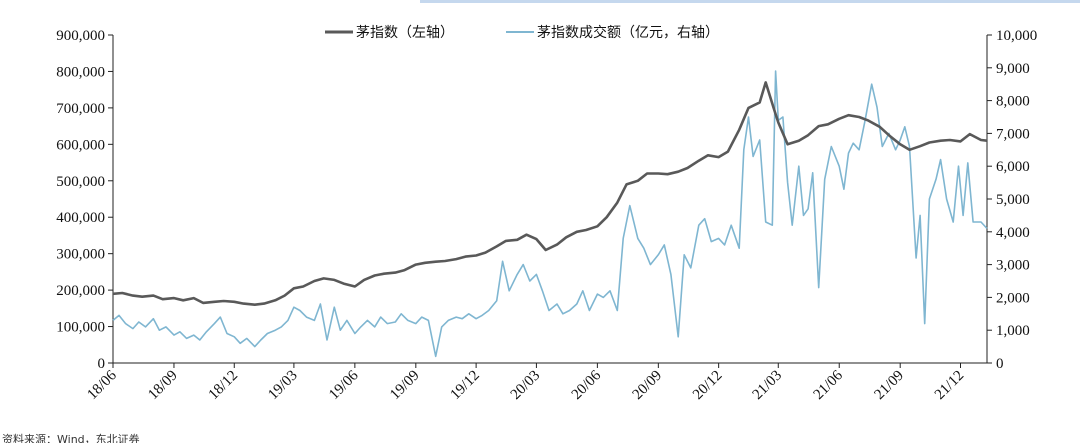 The height and width of the screenshot is (443, 1080). What do you see at coordinates (1013, 200) in the screenshot?
I see `right-tick-label: 5,000` at bounding box center [1013, 200].